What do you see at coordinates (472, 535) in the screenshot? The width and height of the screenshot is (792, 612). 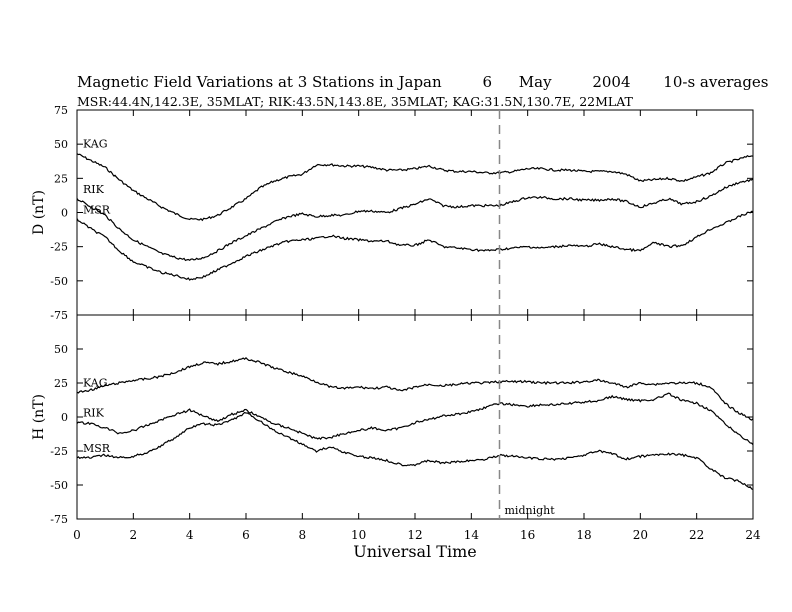 I see `x-tick-label-7: 14` at bounding box center [472, 535].